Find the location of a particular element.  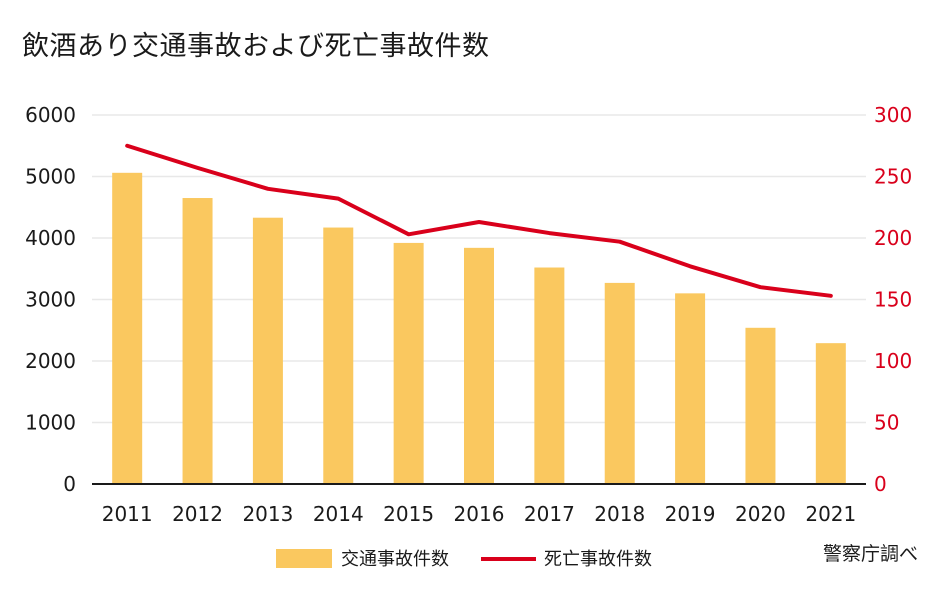

left-tick-label: 1000 is located at coordinates (50, 423).